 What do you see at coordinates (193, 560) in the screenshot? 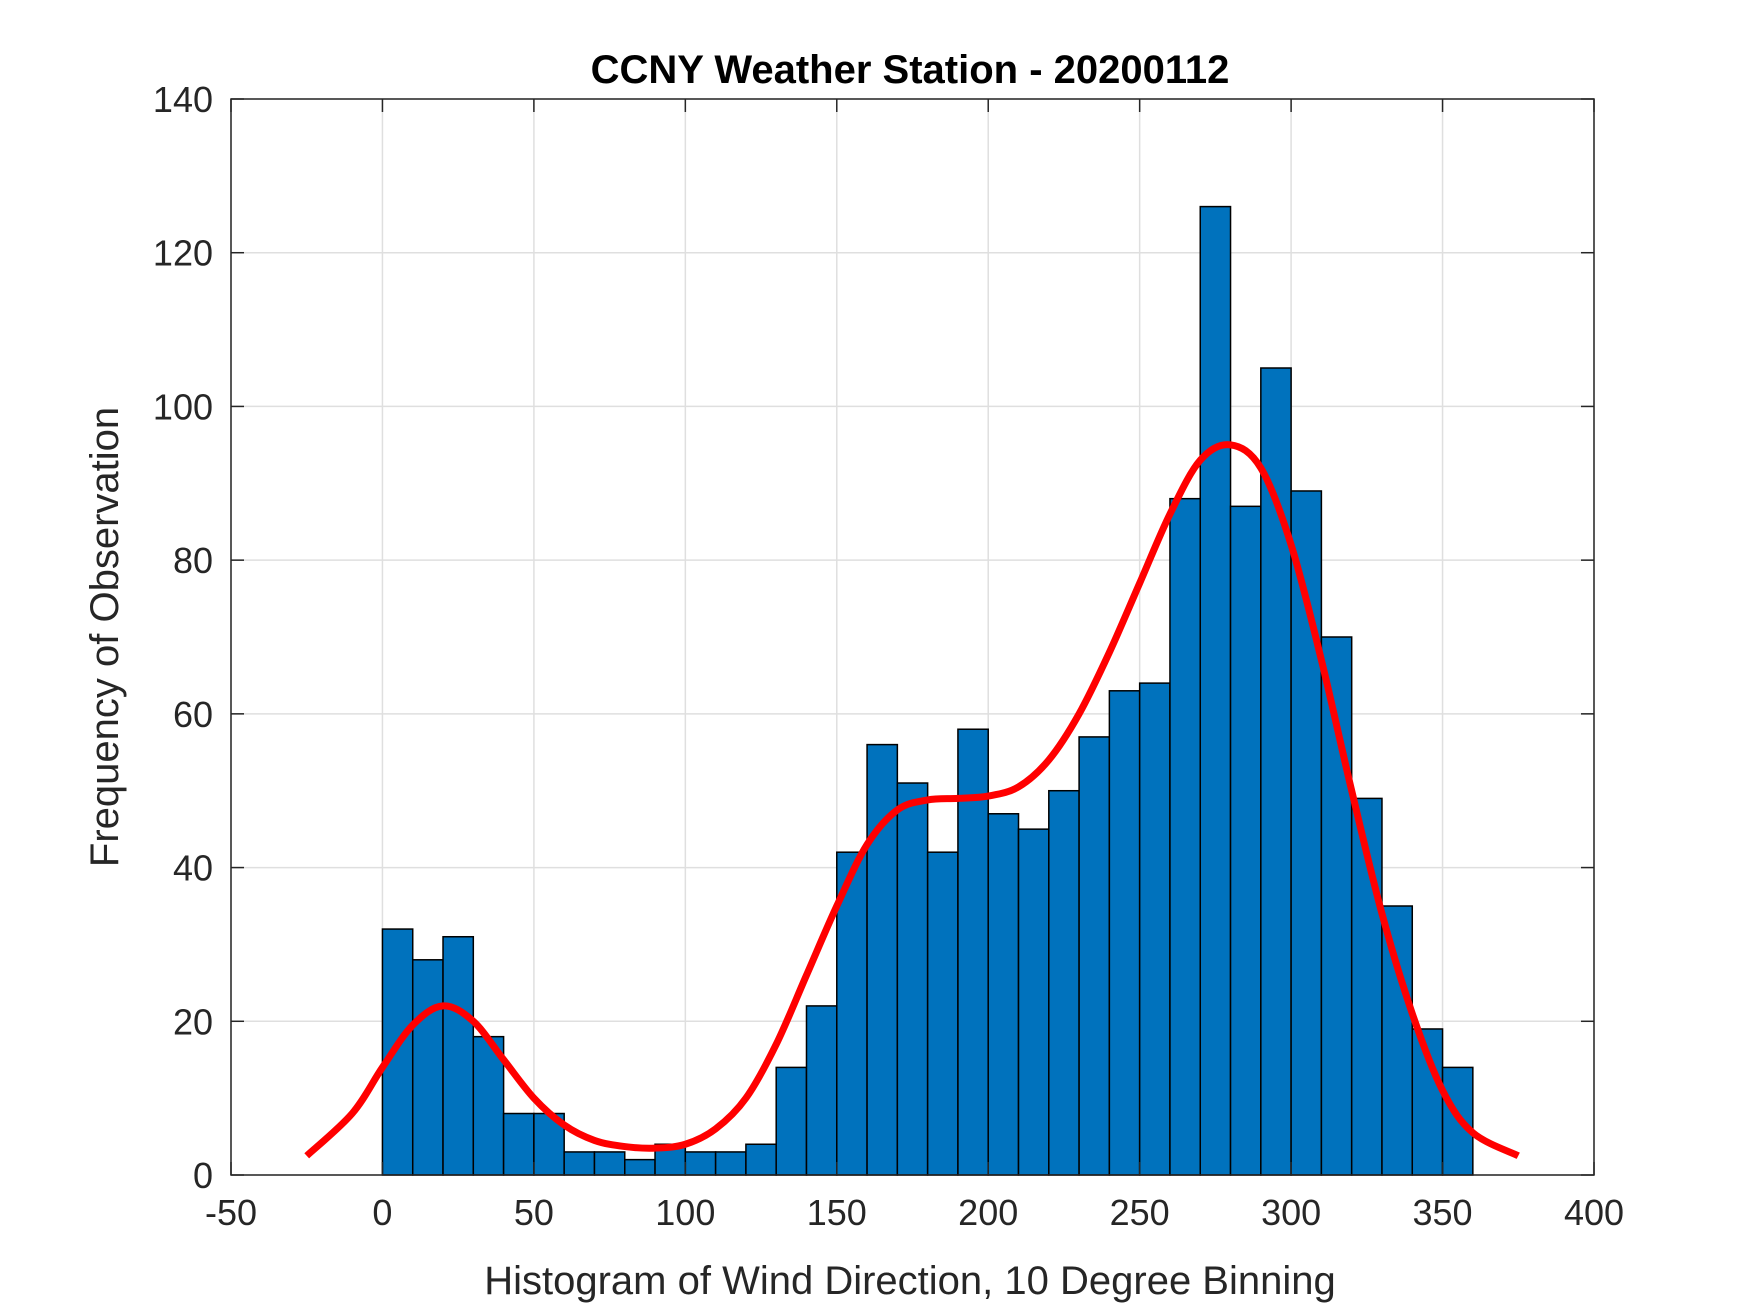
I see `y-tick-label: 80` at bounding box center [193, 560].